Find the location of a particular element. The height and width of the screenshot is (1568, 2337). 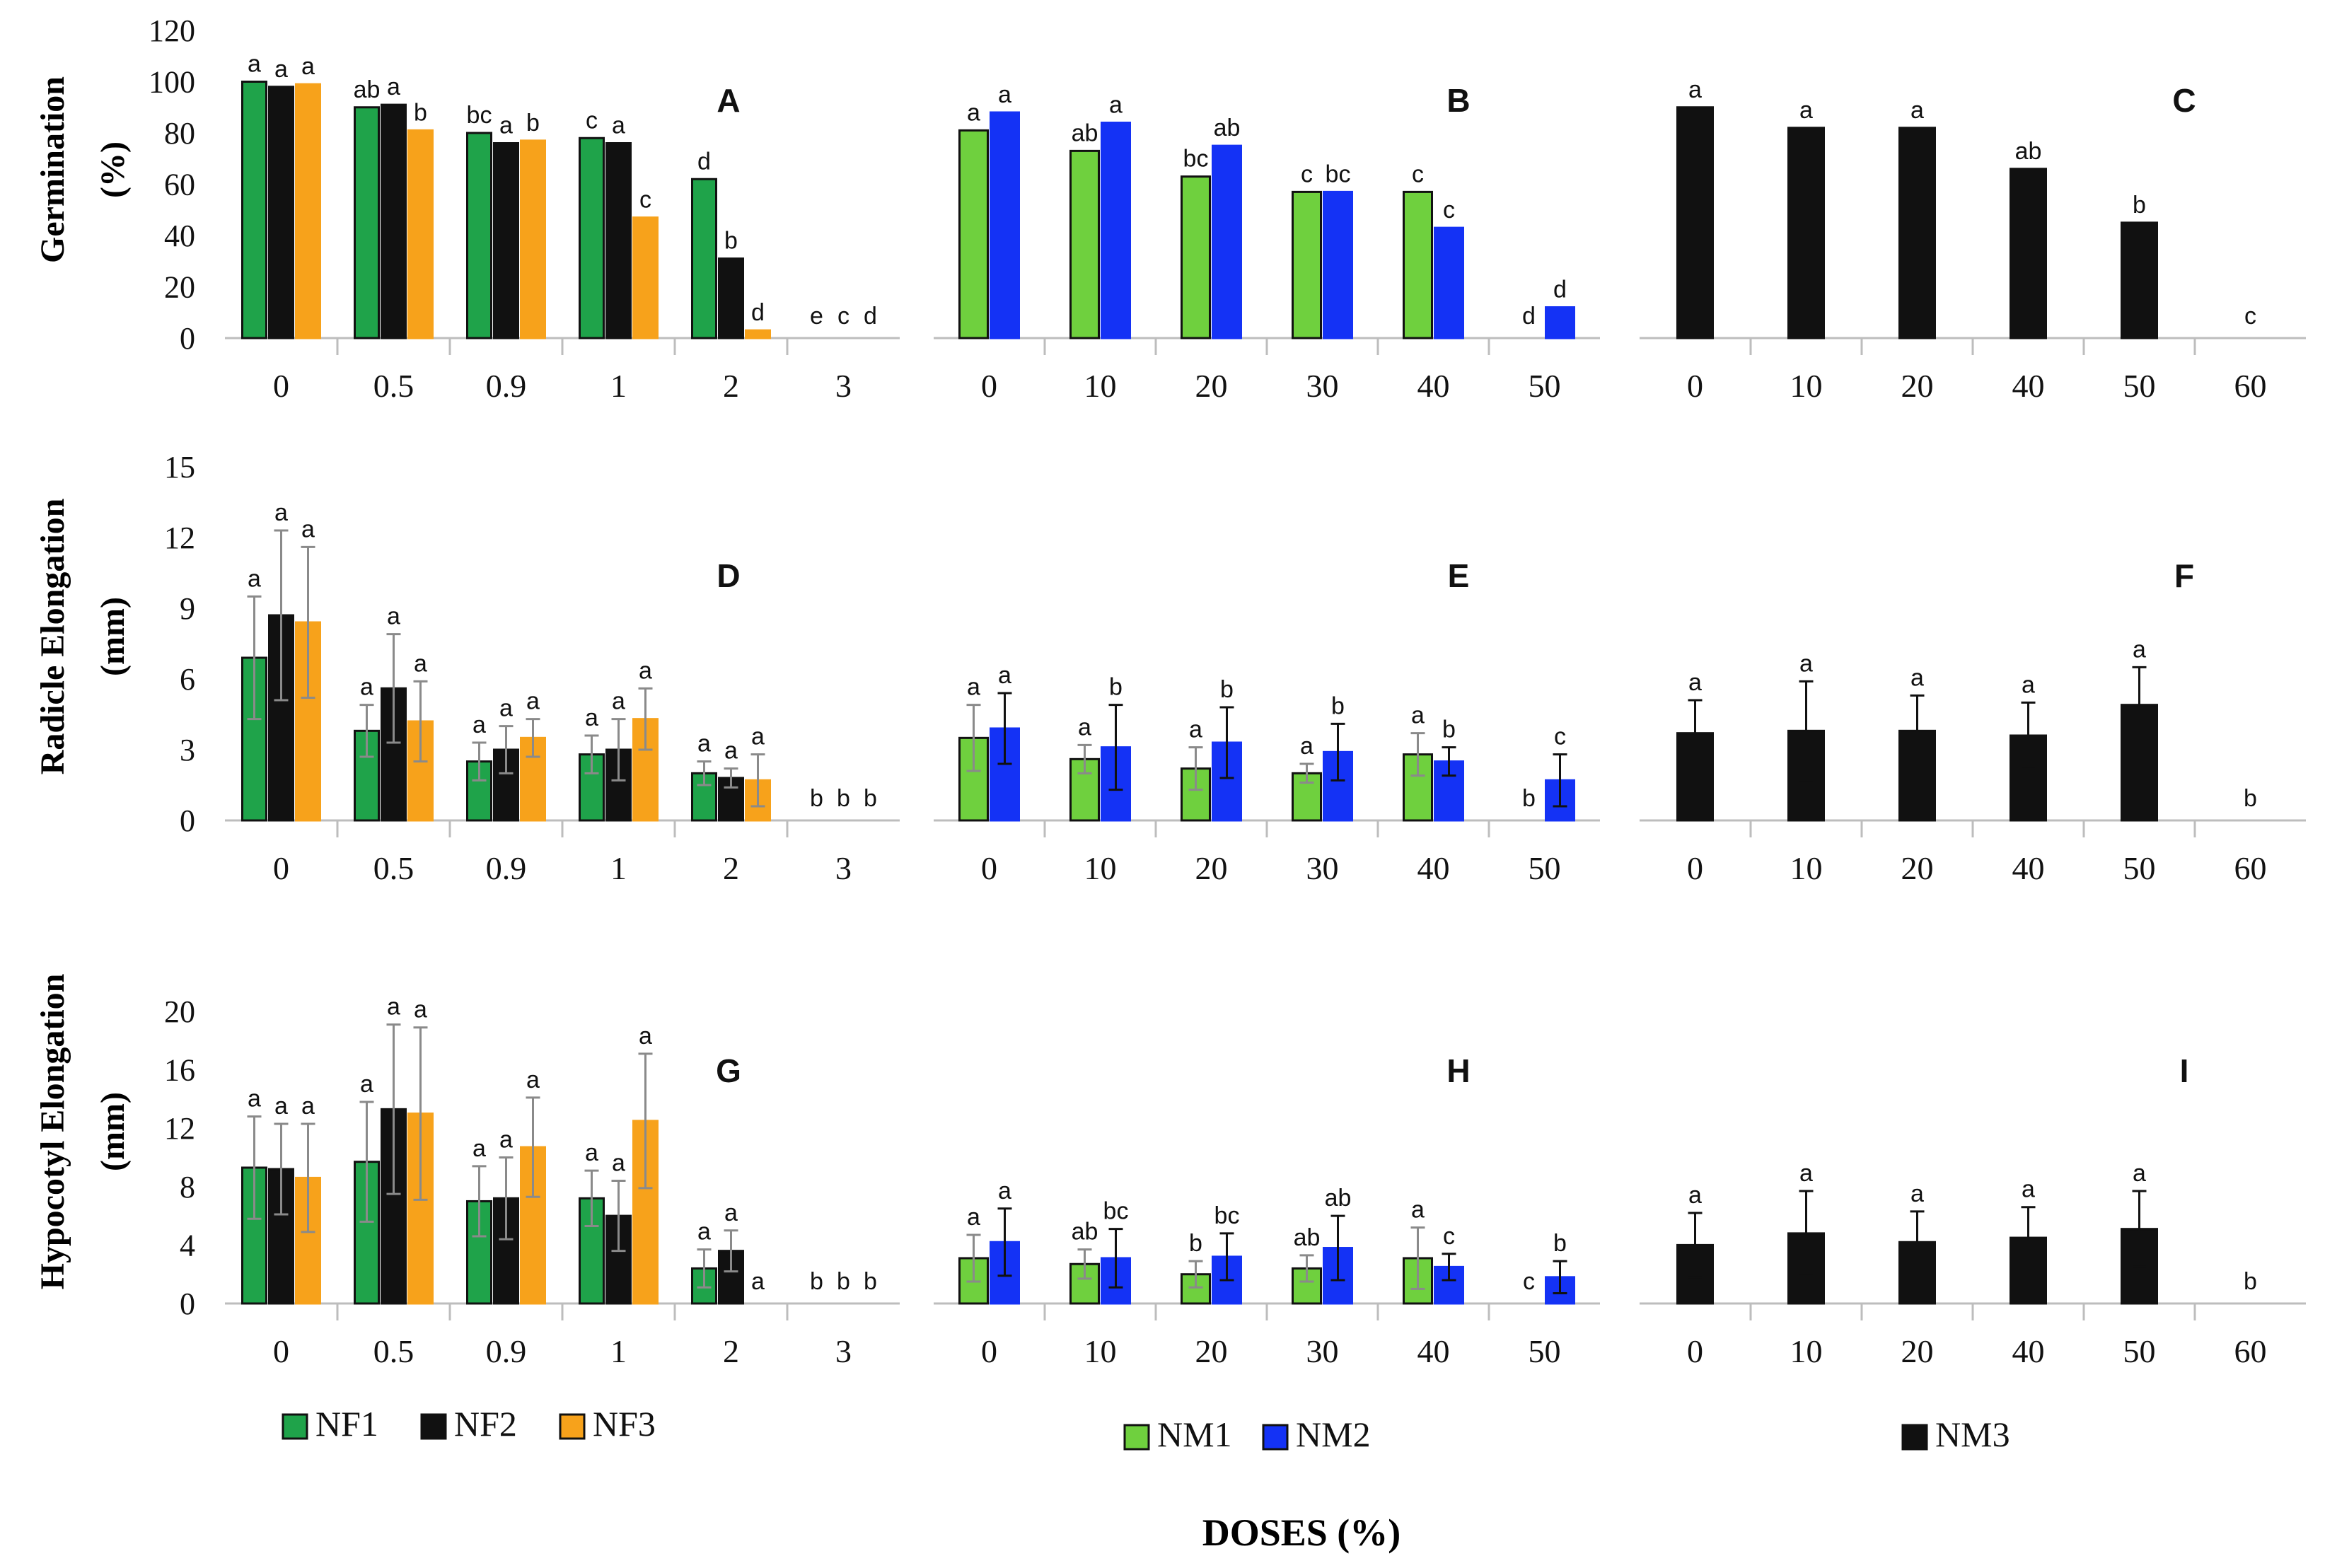

panel-C: 0 10 20 40 50 60 a a a ab b c C is located at coordinates (1973, 240).